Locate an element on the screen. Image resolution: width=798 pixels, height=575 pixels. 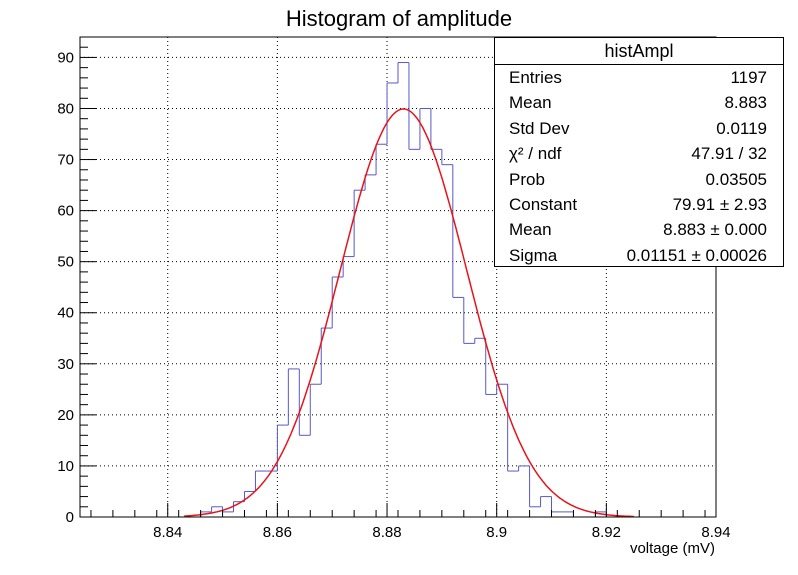
chart-title: Histogram of amplitude is located at coordinates (399, 18).